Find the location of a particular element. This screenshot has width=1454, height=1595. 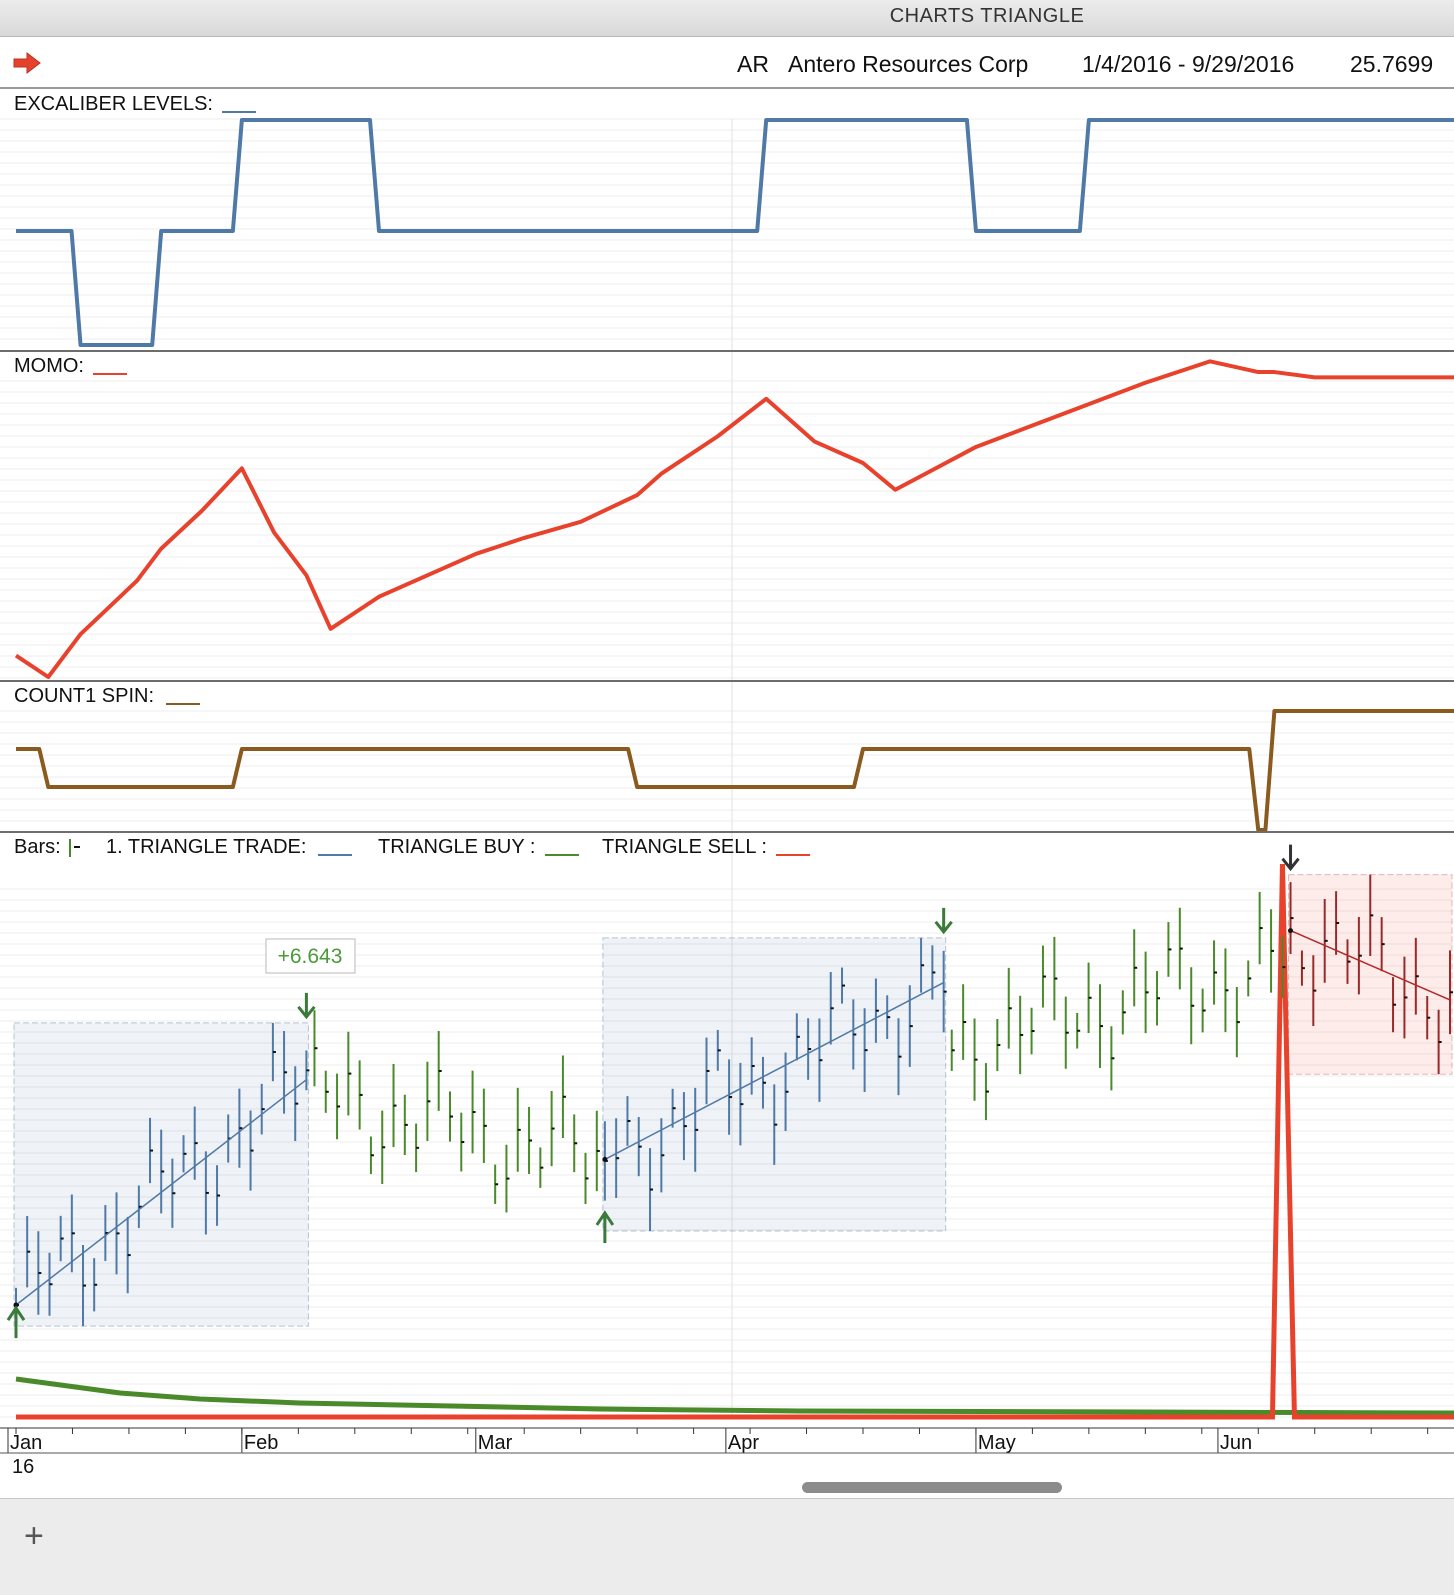

add-pane-icon: + is located at coordinates (34, 1536).